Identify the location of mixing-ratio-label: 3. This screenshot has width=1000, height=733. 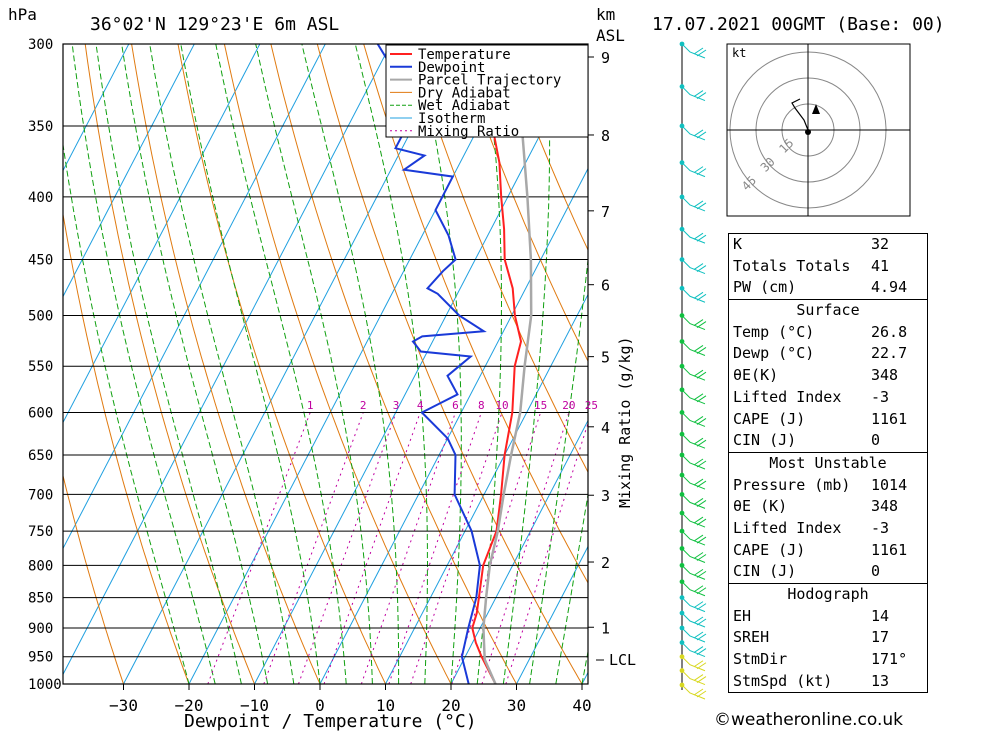
(396, 405).